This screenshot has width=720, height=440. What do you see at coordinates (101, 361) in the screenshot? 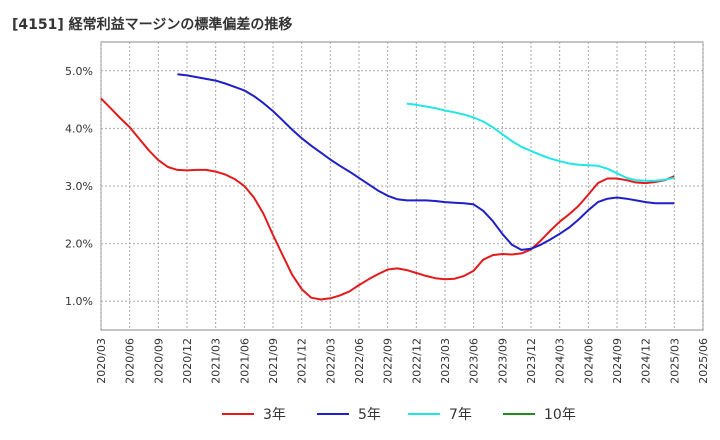
I see `x-tick-label: 2020/03` at bounding box center [101, 361].